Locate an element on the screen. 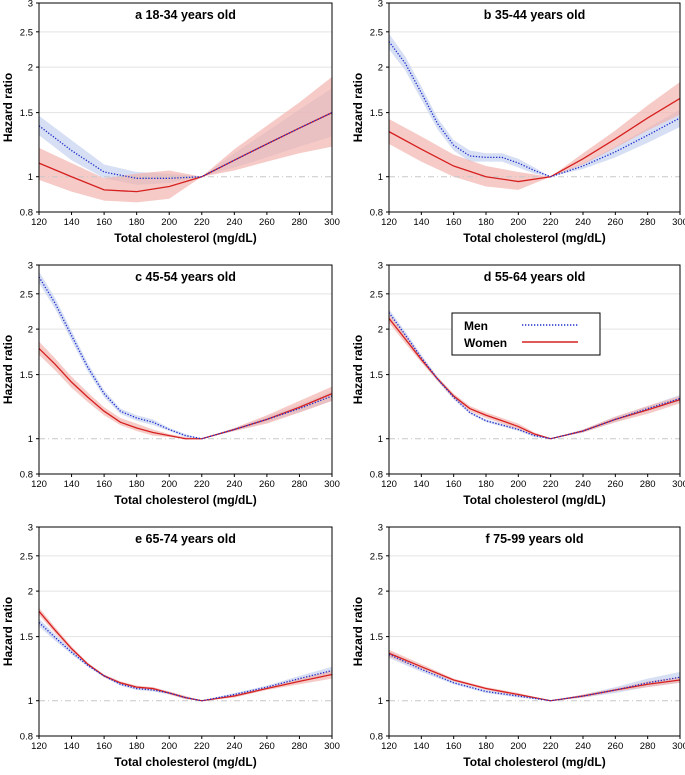  legend-box is located at coordinates (526, 334).